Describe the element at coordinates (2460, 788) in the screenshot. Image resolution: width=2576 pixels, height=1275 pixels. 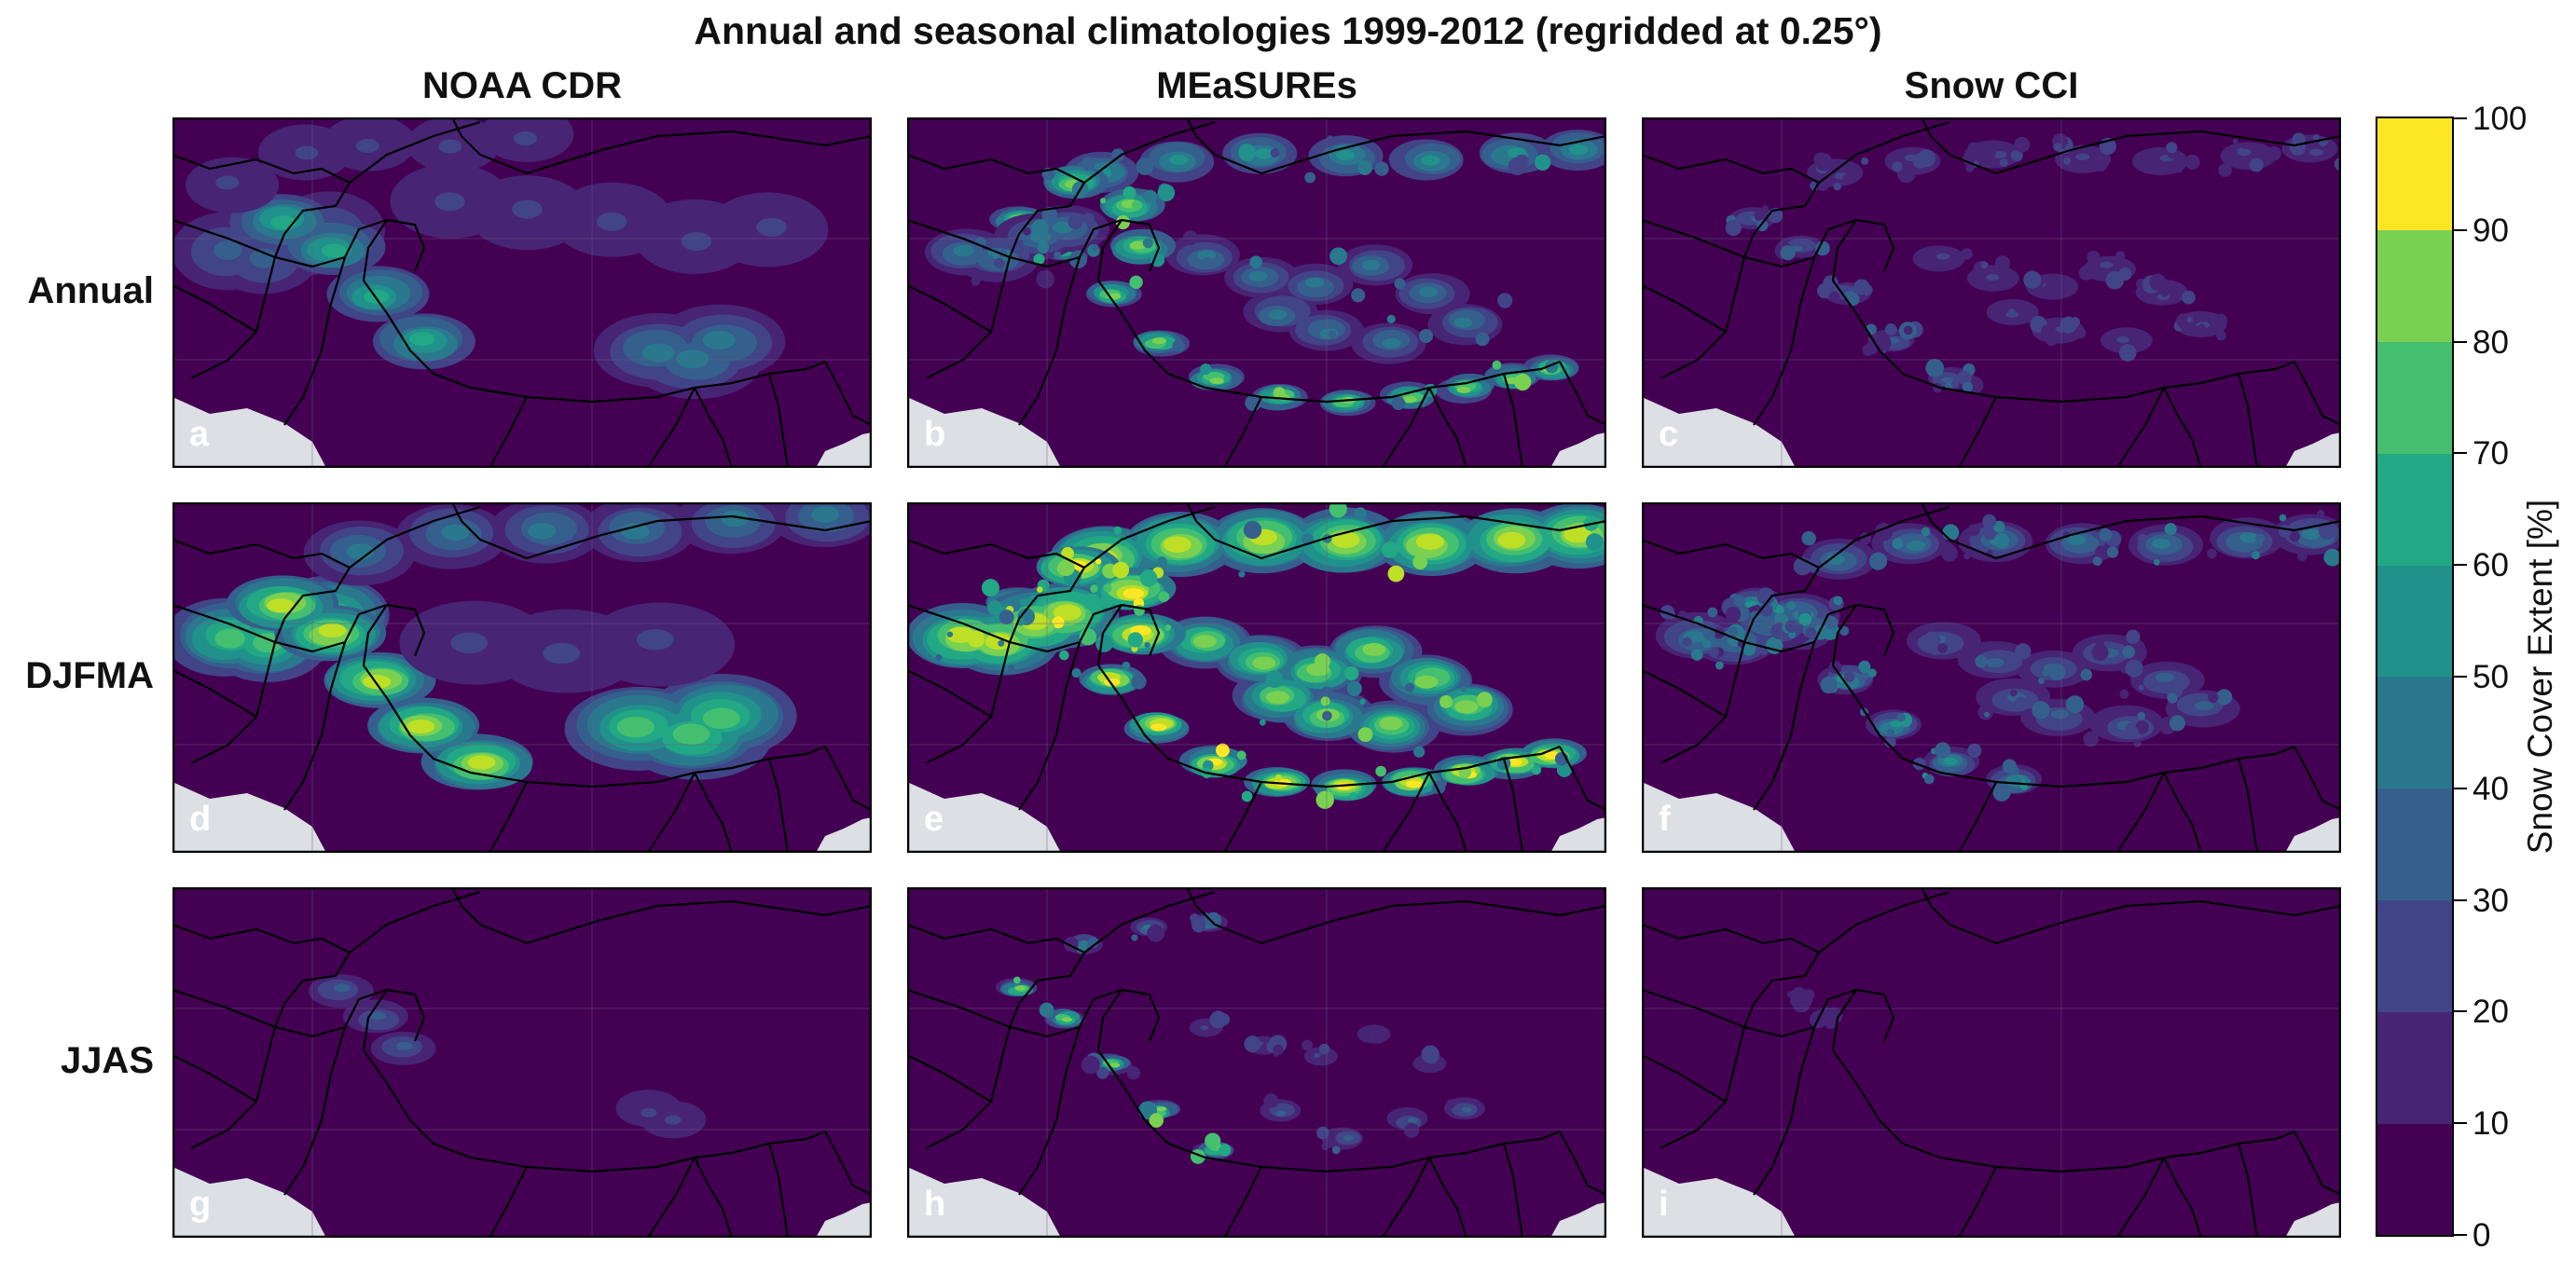
I see `colorbar-tick` at that location.